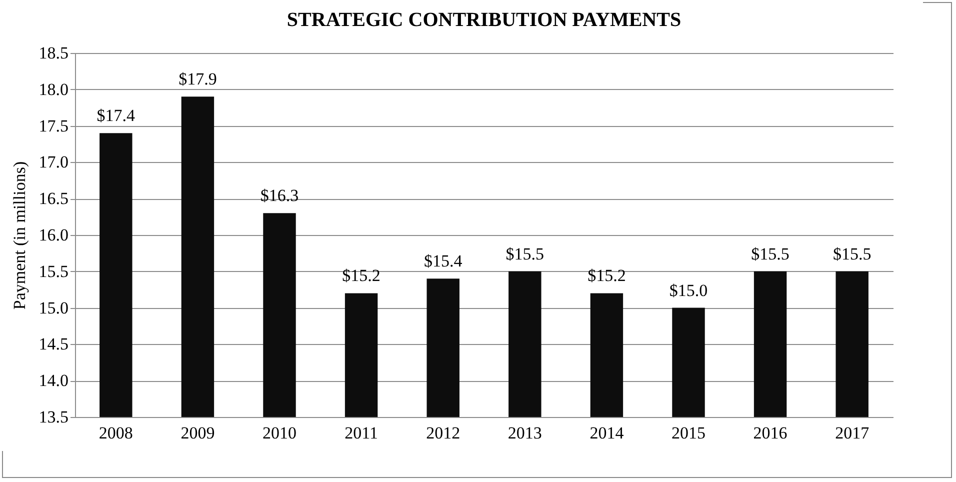 This screenshot has width=956, height=482. I want to click on x-tick-label: 2011, so click(361, 433).